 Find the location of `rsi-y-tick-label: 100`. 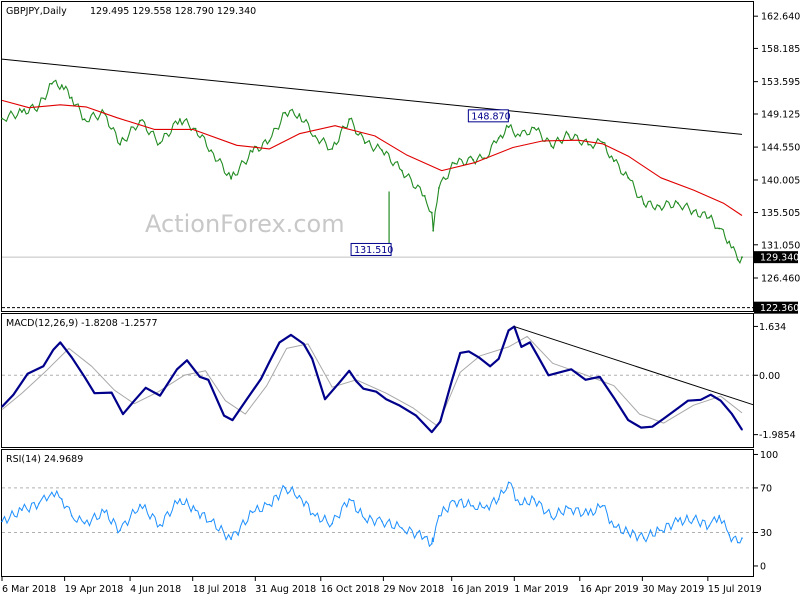

rsi-y-tick-label: 100 is located at coordinates (769, 455).